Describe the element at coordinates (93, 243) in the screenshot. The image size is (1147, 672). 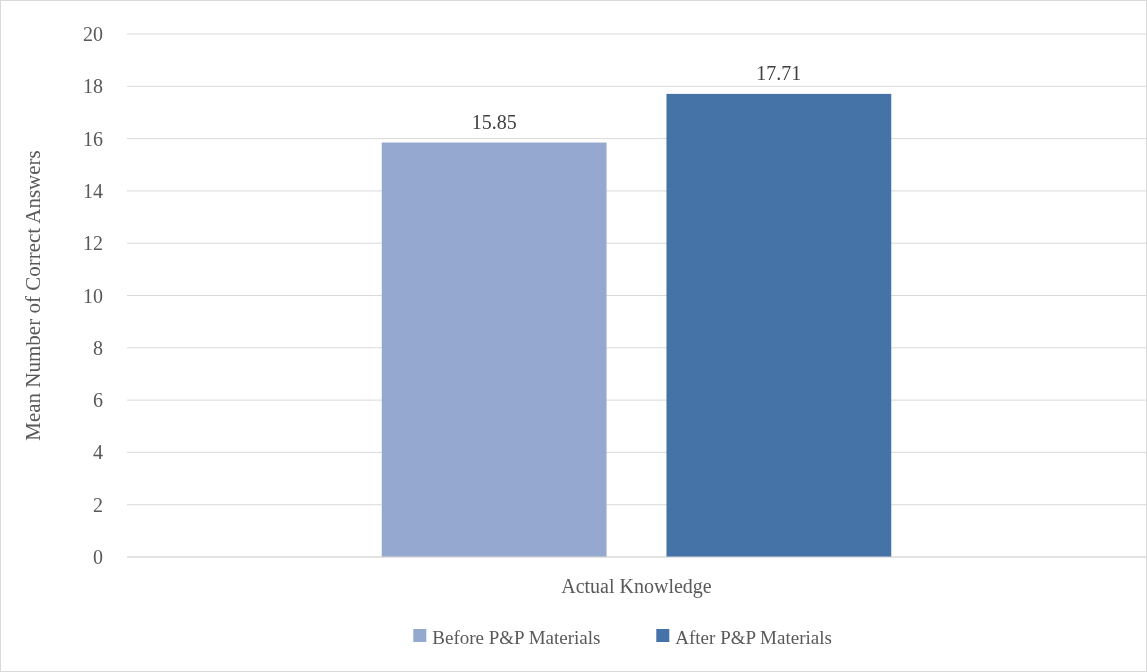
I see `y-tick-label: 12` at that location.